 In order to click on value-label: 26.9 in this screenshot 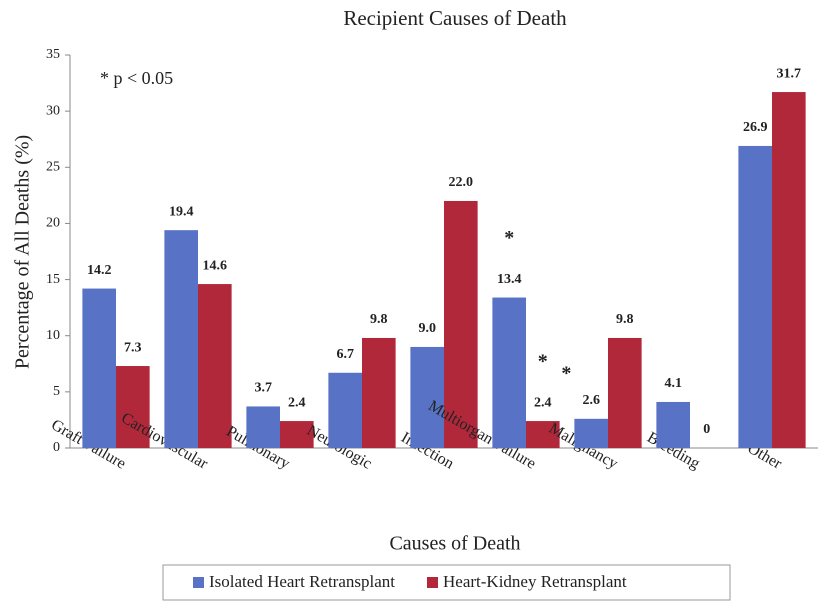, I will do `click(755, 127)`.